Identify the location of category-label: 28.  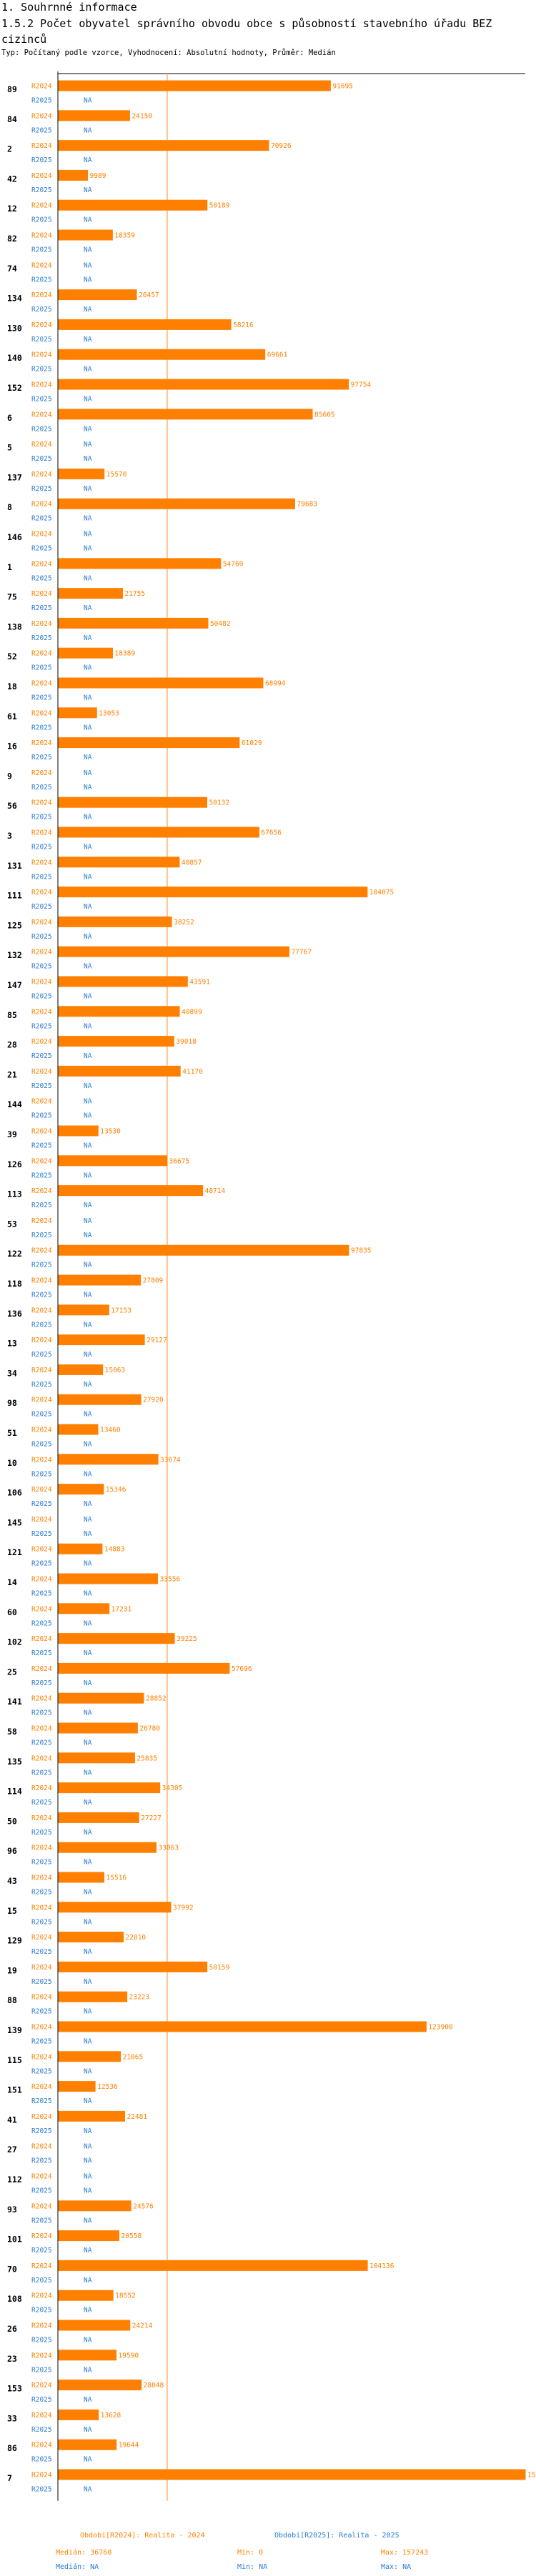
(12, 1045).